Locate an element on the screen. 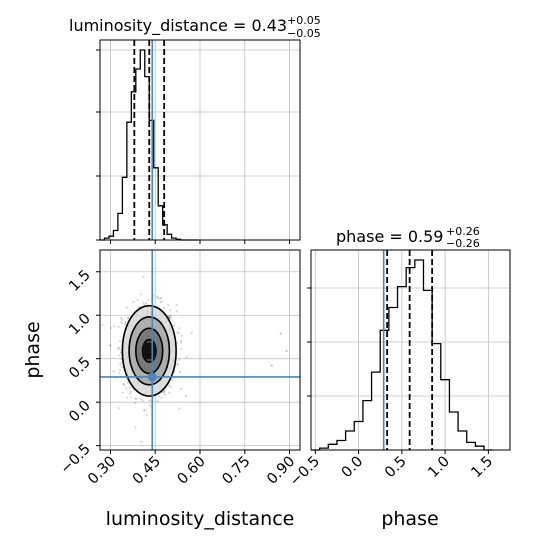 The height and width of the screenshot is (550, 550). phase-x-tick-label: 0.0 is located at coordinates (353, 468).